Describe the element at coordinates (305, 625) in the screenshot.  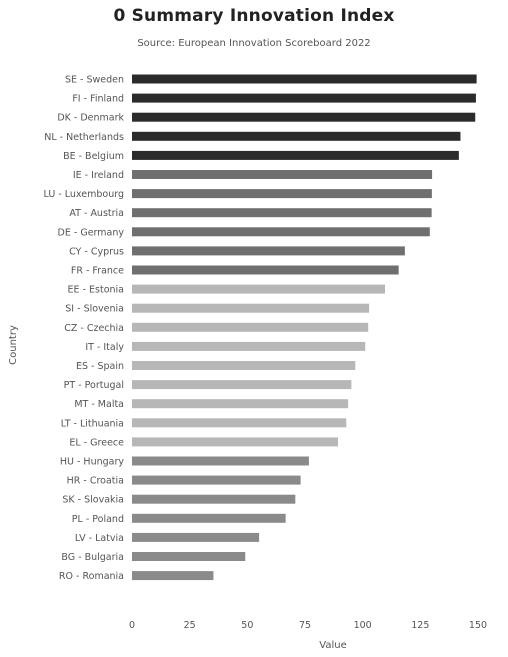
I see `x-tick-label: 75` at that location.